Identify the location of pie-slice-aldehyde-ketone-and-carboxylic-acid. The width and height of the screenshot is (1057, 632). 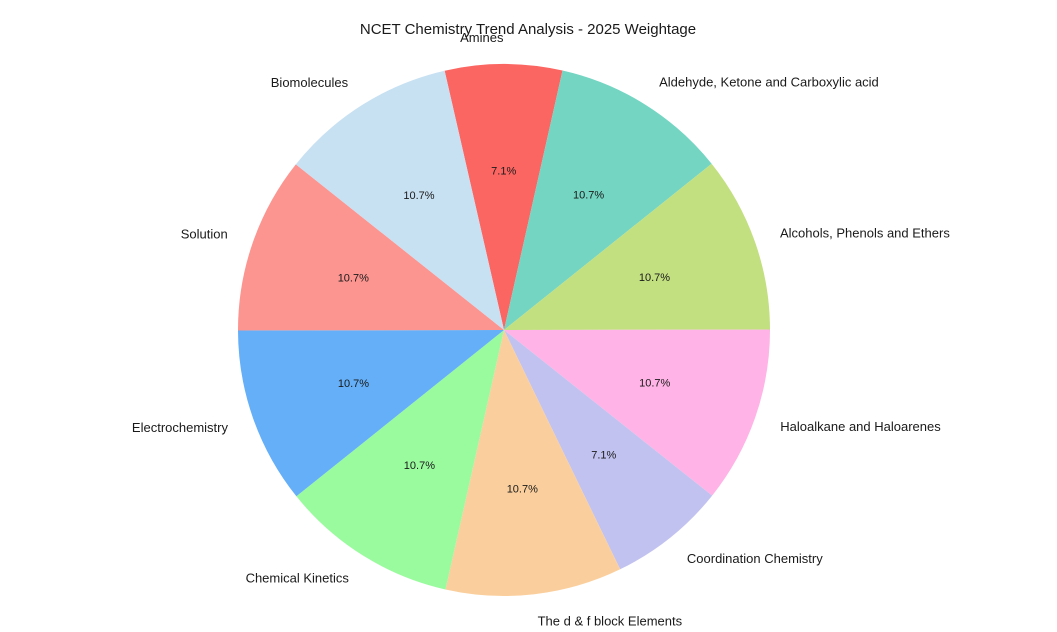
(608, 200).